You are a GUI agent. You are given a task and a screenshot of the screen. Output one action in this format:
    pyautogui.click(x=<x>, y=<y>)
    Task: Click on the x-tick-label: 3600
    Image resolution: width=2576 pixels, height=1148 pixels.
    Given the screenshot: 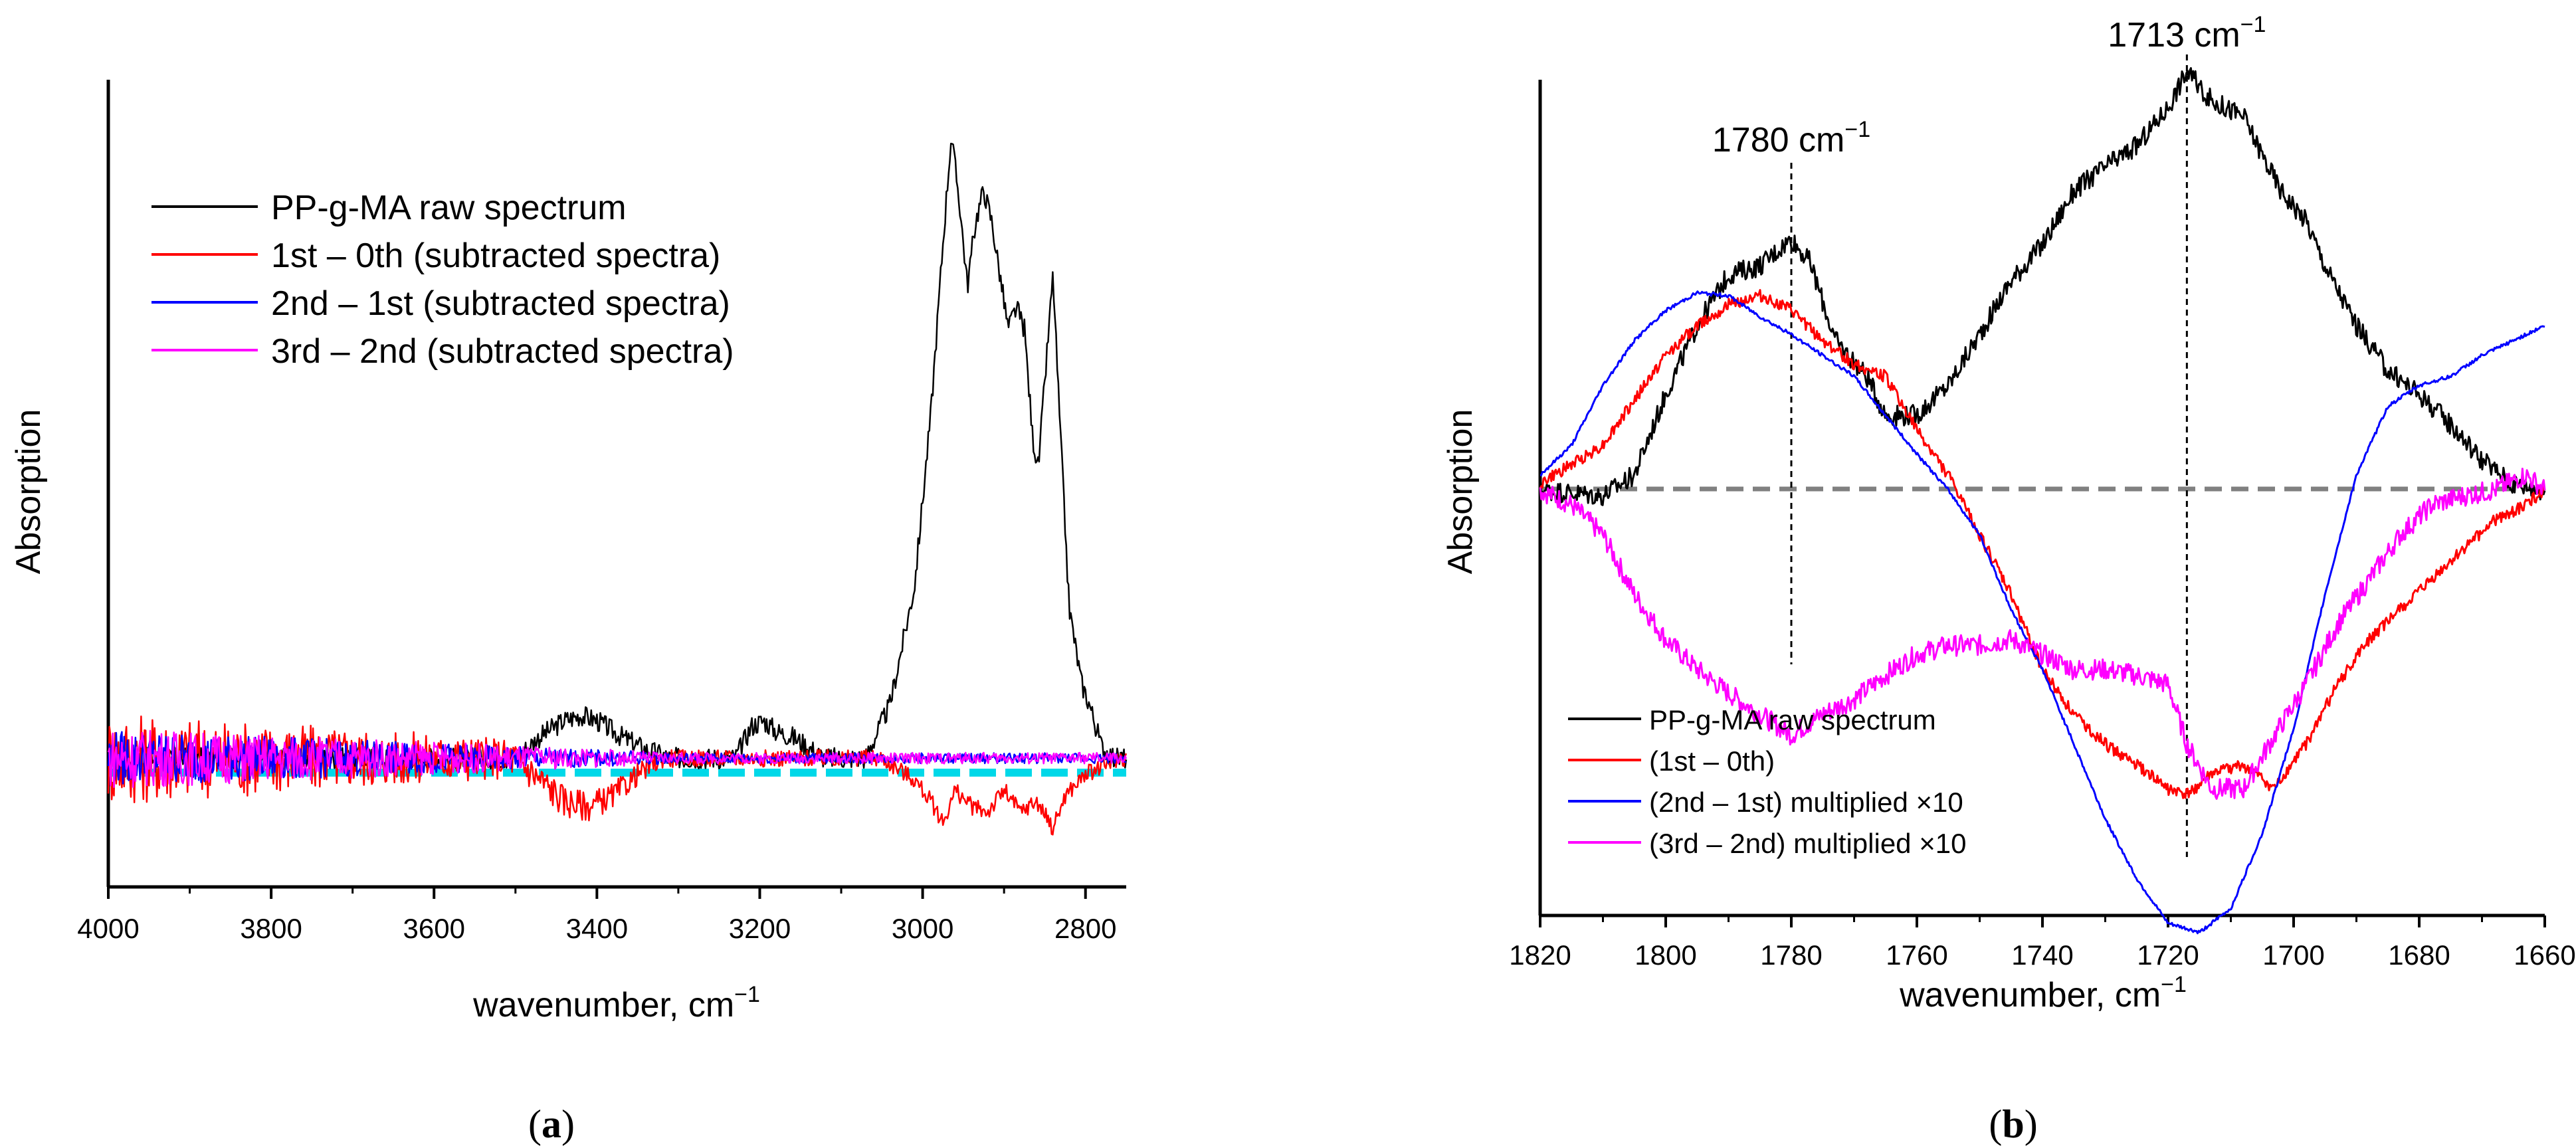 What is the action you would take?
    pyautogui.click(x=434, y=929)
    